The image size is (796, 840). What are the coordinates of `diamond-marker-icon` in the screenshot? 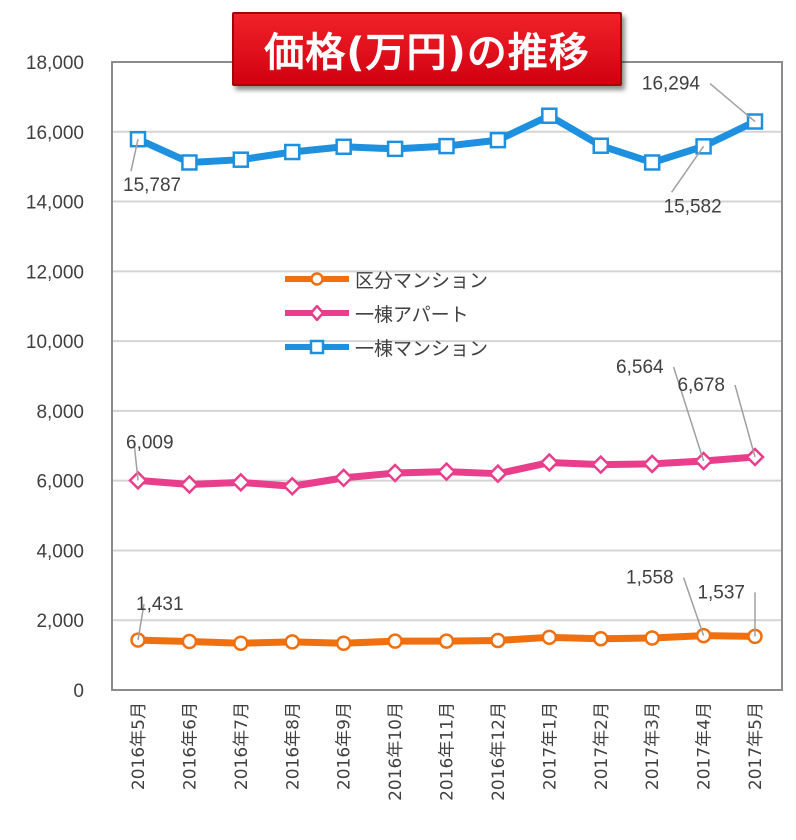 It's located at (317, 313).